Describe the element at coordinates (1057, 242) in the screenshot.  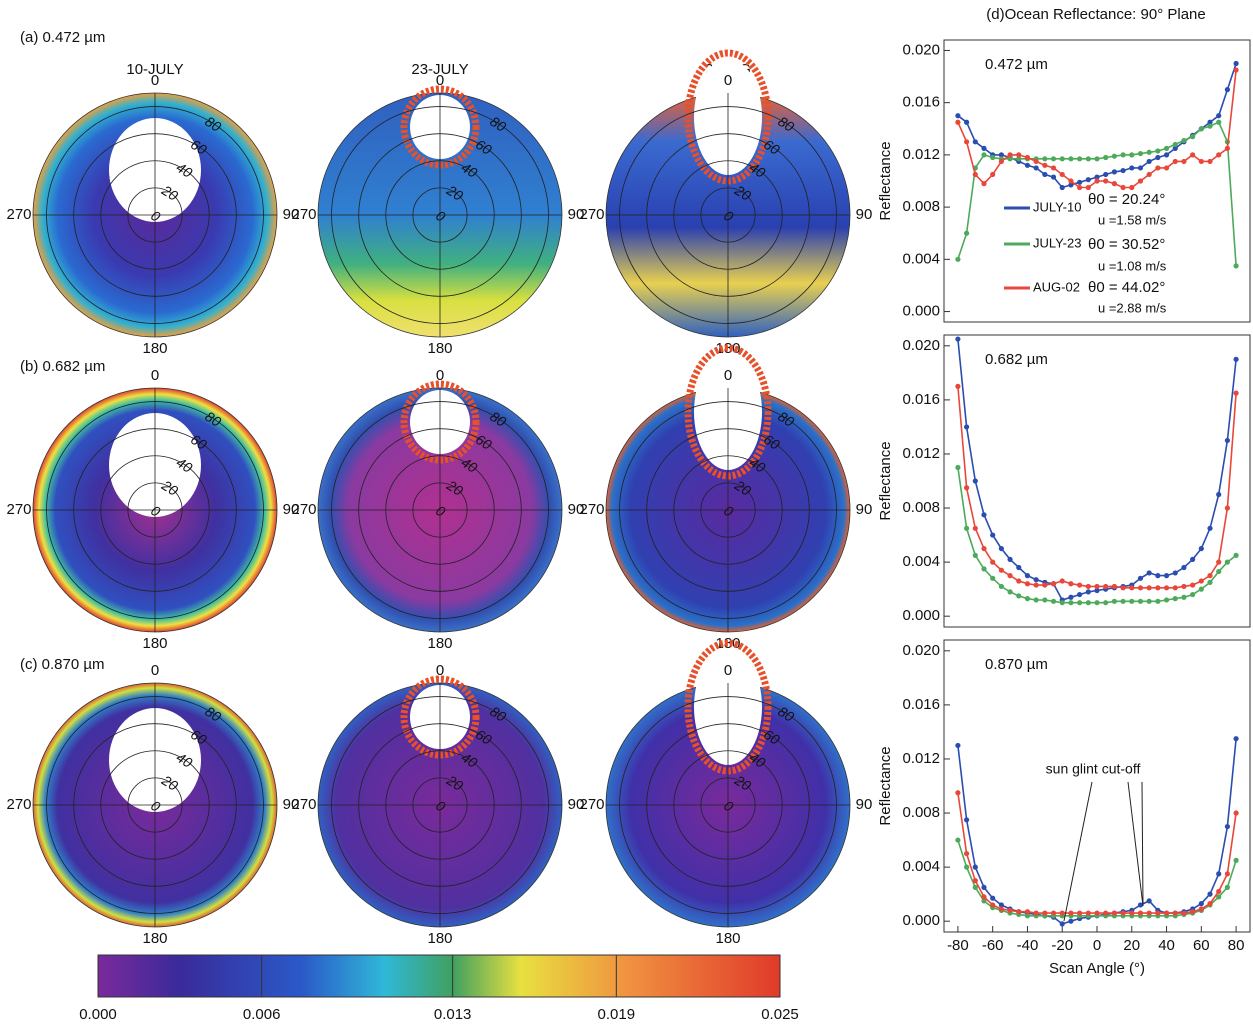
I see `legend-entry: JULY-23` at that location.